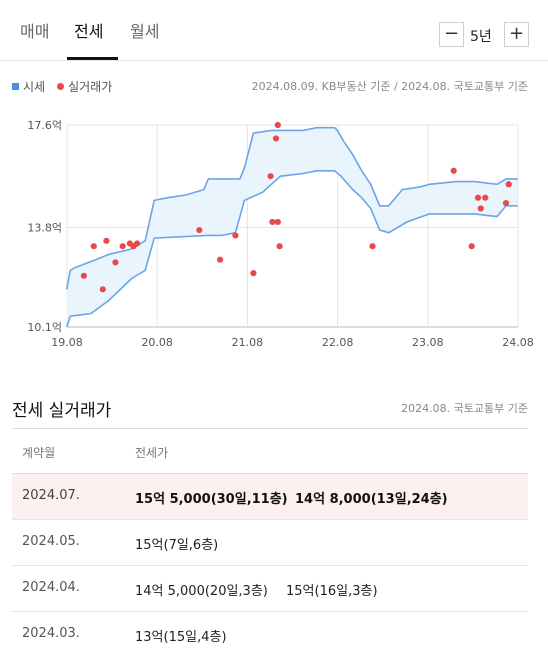 This screenshot has height=650, width=548. What do you see at coordinates (90, 87) in the screenshot?
I see `actual-price-legend-label: 실거래가` at bounding box center [90, 87].